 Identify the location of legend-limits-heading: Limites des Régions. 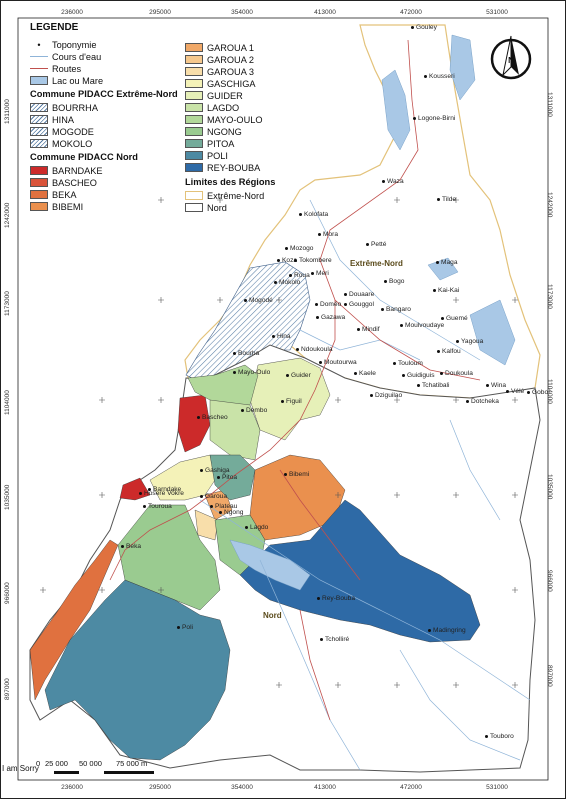
(230, 182).